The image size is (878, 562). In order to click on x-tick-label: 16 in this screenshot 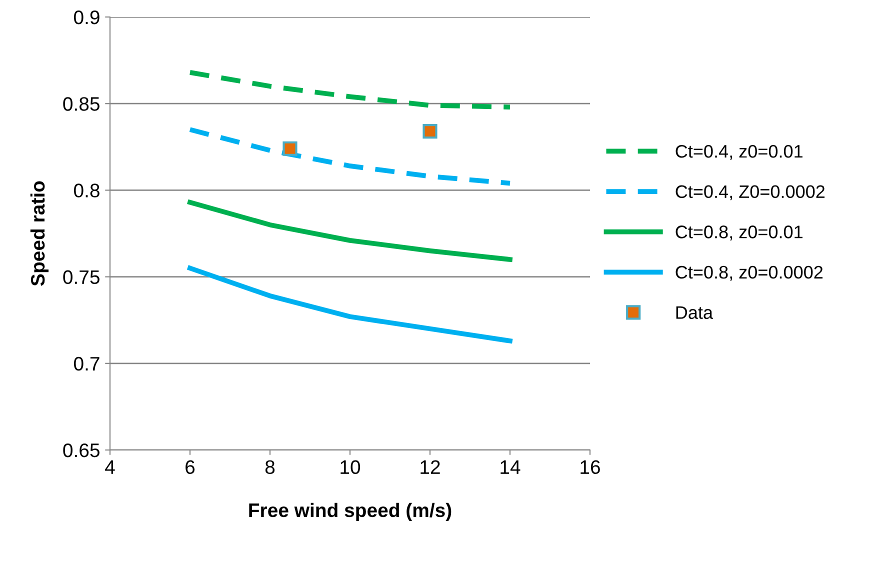, I will do `click(590, 467)`.